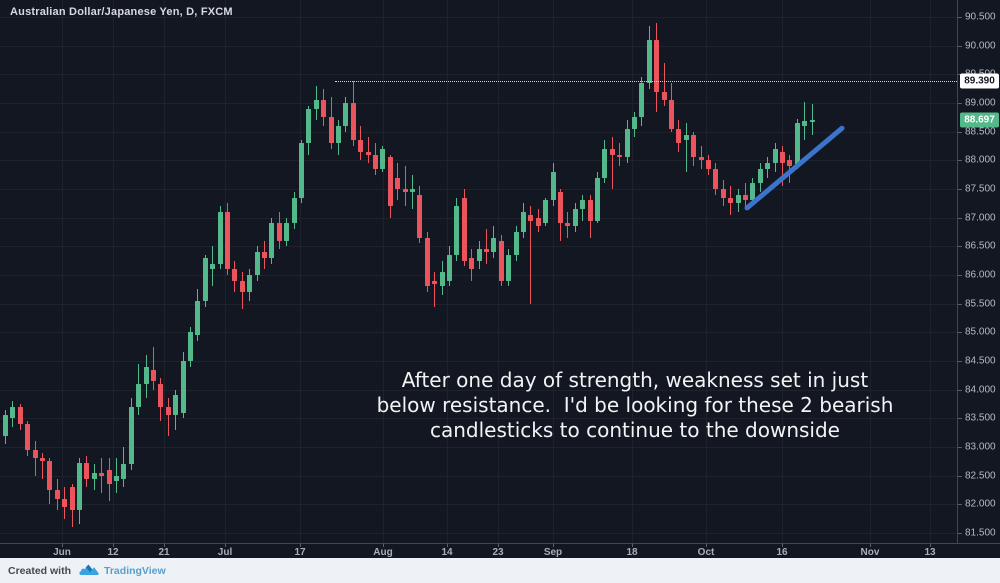  Describe the element at coordinates (980, 246) in the screenshot. I see `price-tick-label: 86.500` at that location.